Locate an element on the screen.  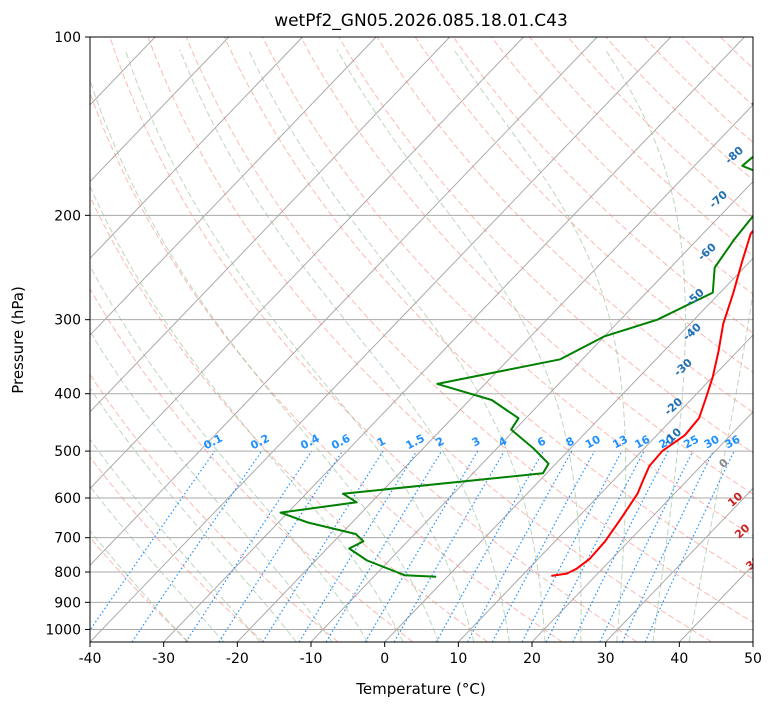
y-tick-label: 700 is located at coordinates (67, 539).